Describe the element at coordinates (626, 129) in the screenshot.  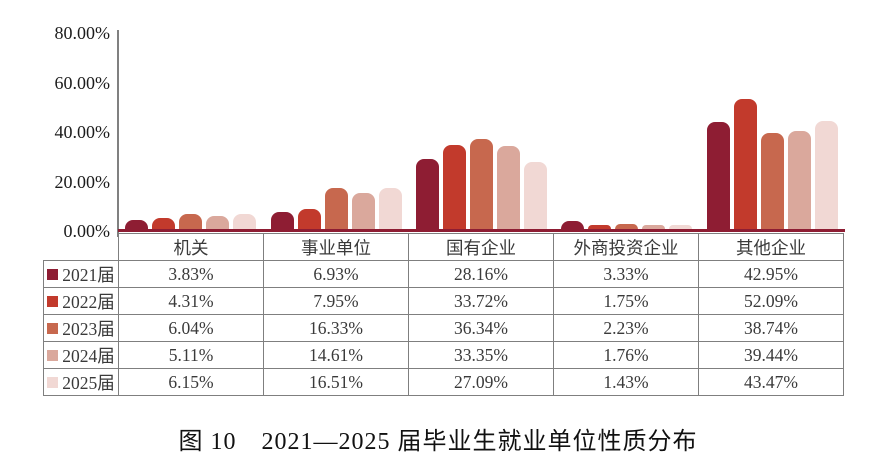
I see `bar-group-外商投资企业` at that location.